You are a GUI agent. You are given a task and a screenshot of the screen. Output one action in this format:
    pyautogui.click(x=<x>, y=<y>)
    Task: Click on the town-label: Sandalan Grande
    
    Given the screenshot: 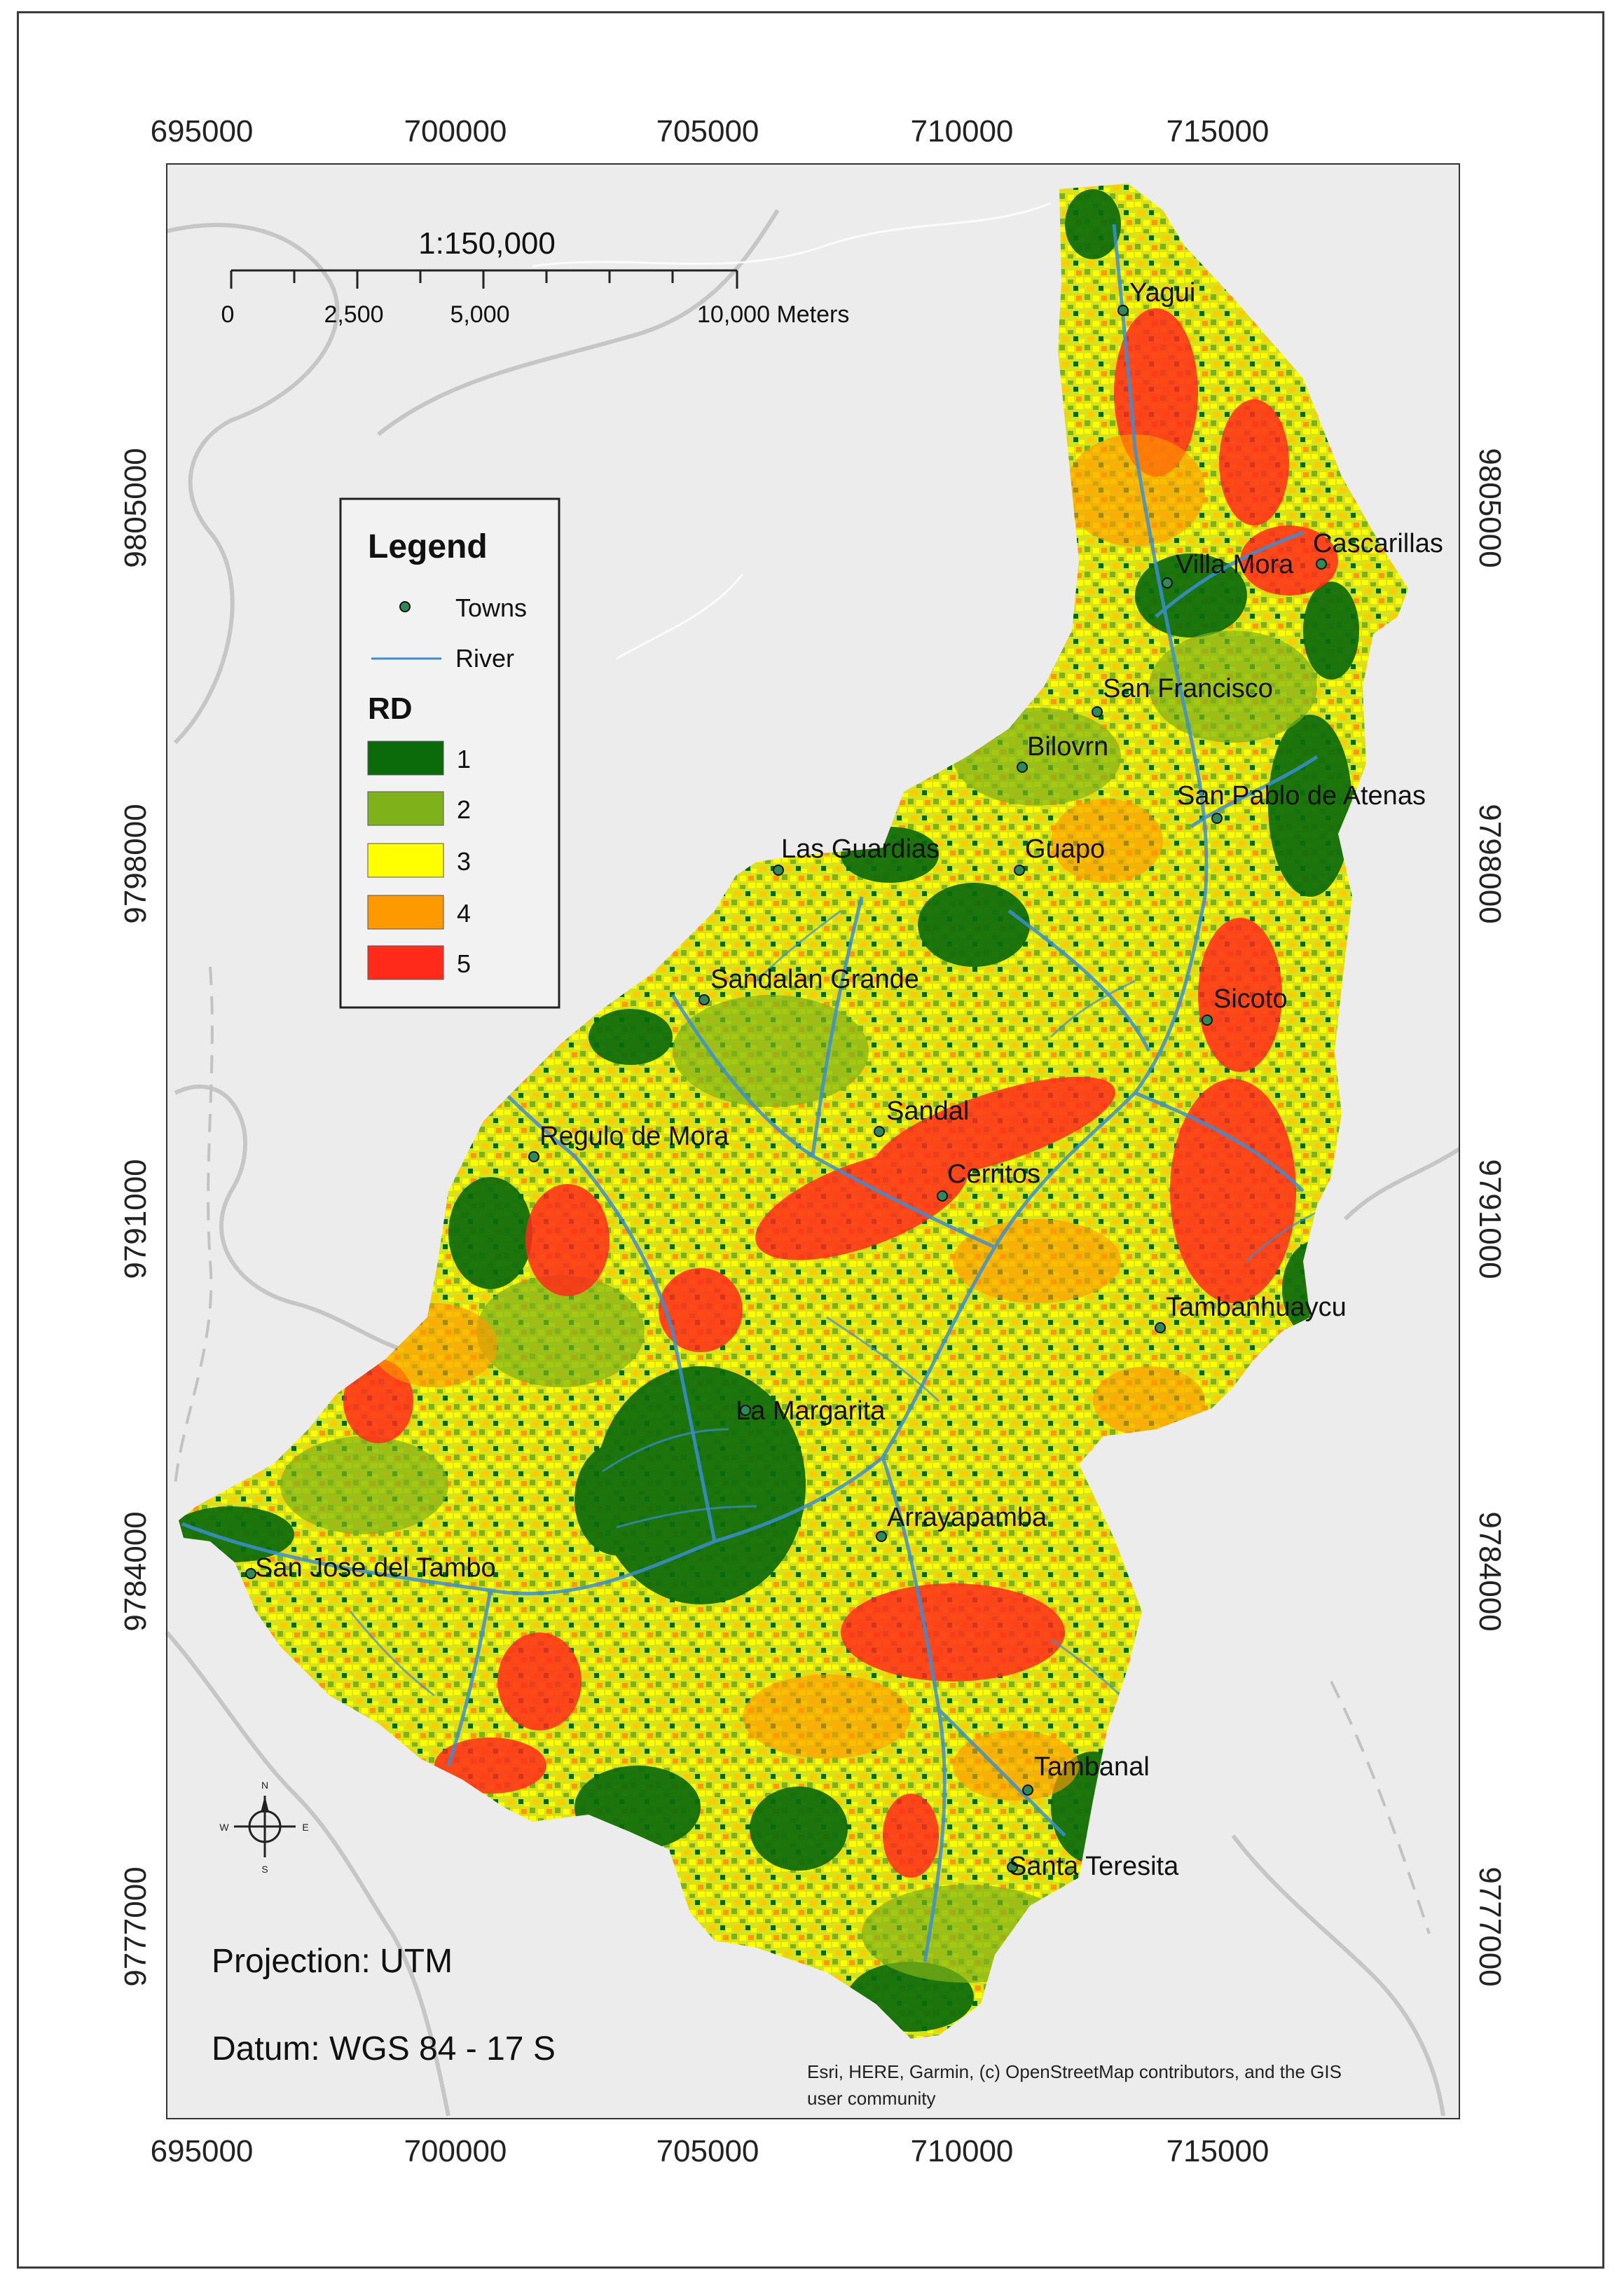 What is the action you would take?
    pyautogui.click(x=814, y=979)
    